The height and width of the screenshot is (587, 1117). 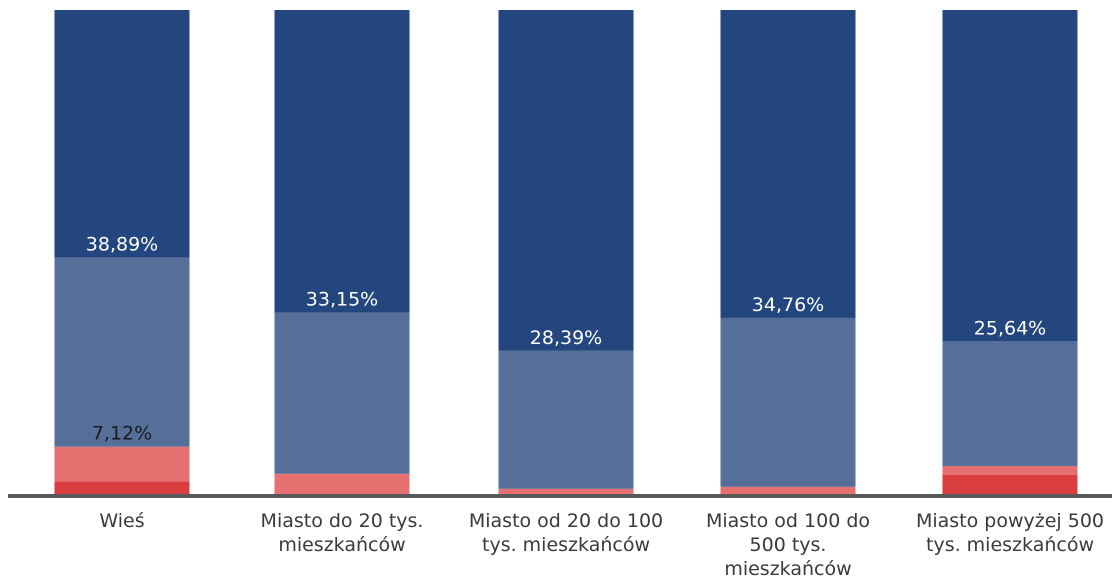 I want to click on category-label-4: Miasto powyżej 500 tys. mieszkańców, so click(x=1010, y=533).